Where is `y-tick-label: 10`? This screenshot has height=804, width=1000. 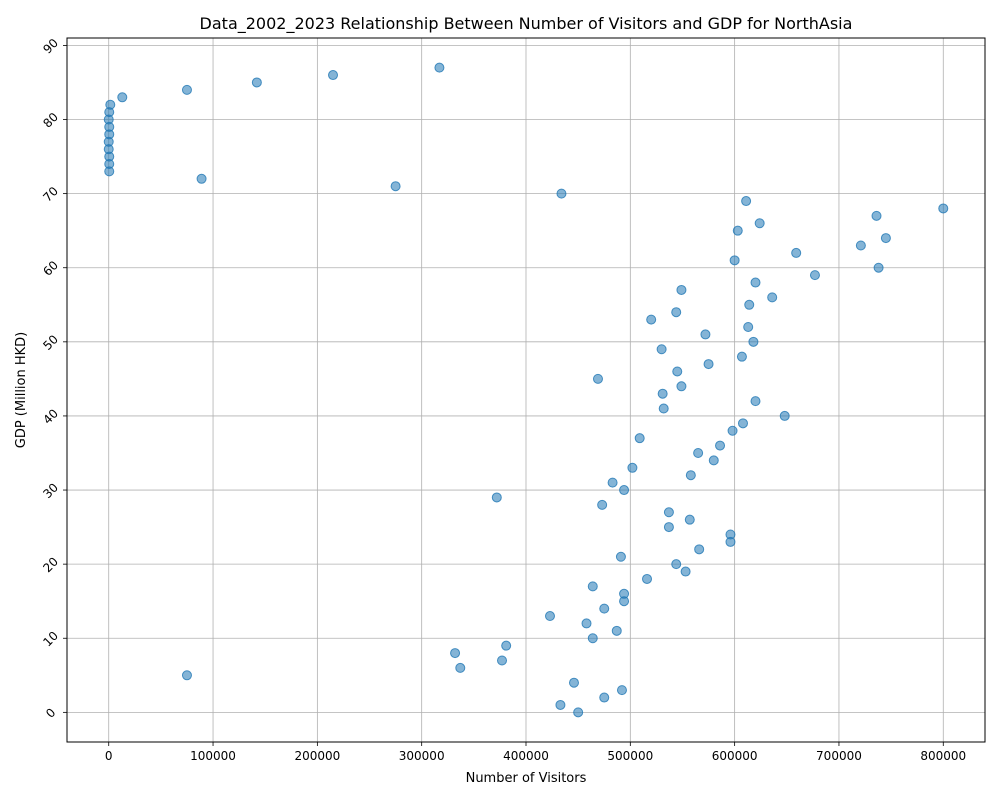
y-tick-label: 10 is located at coordinates (50, 639).